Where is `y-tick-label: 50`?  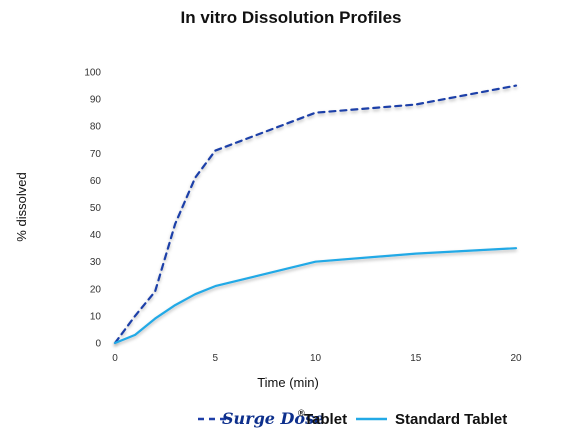 y-tick-label: 50 is located at coordinates (96, 208).